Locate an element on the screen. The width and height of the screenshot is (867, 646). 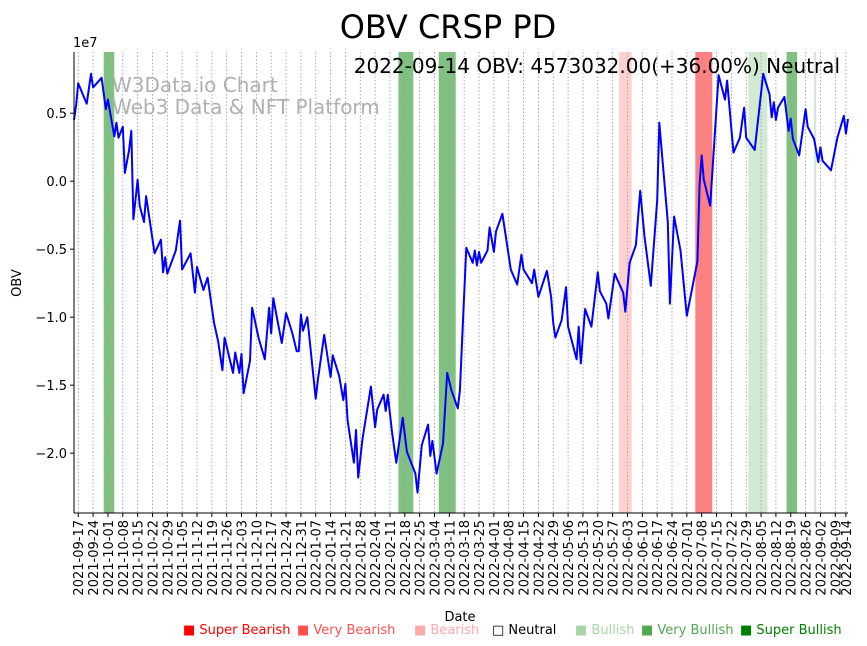
legend-item-bearish: ■ Bearish is located at coordinates (446, 630).